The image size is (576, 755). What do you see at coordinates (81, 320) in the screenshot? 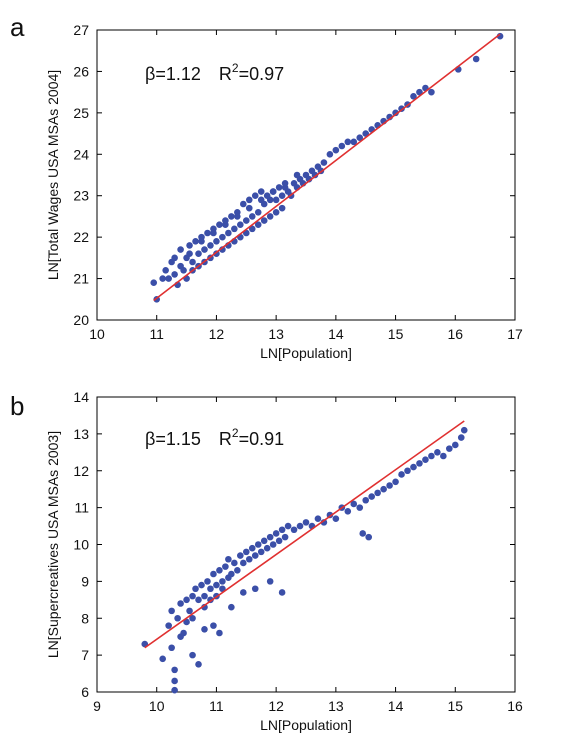
I see `y-tick-label: 20` at bounding box center [81, 320].